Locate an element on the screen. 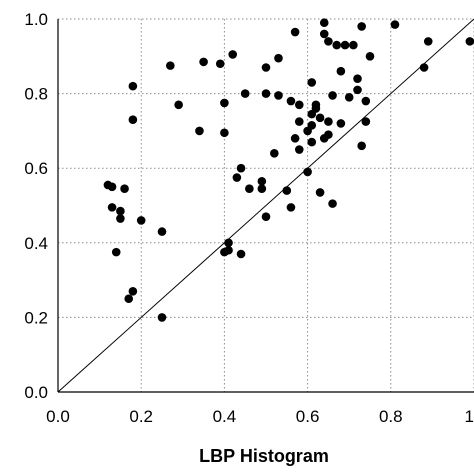 This screenshot has height=474, width=474. y-tick-label: 0.8 is located at coordinates (36, 94).